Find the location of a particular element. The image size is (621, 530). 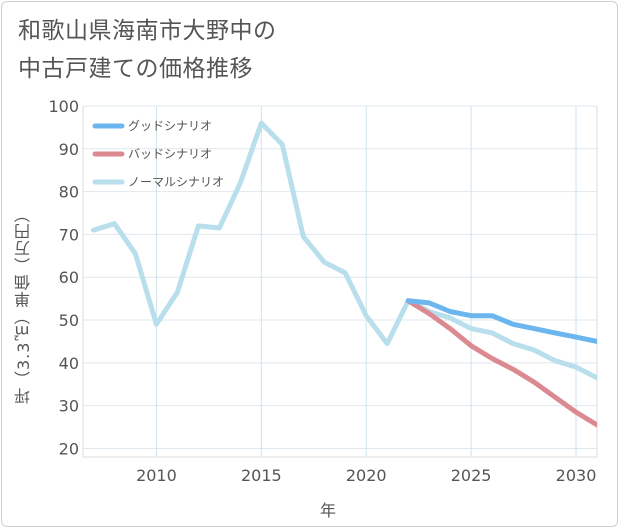

y-tick-label: 60 is located at coordinates (69, 277).